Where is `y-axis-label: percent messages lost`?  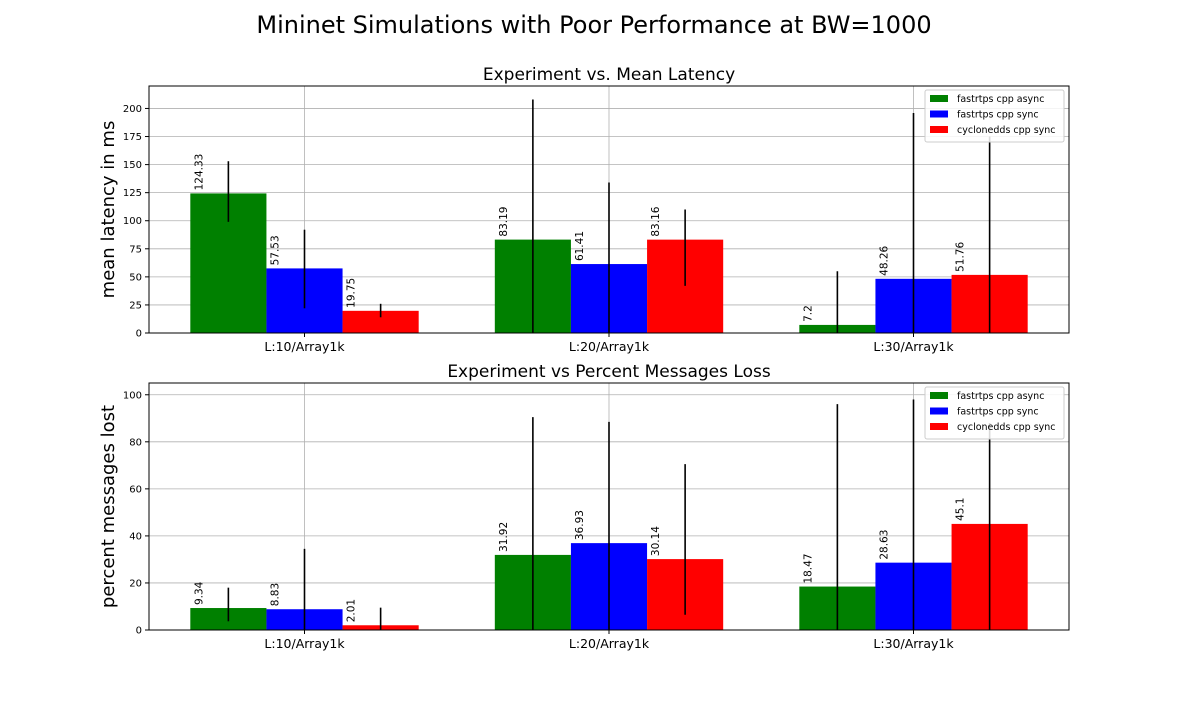
y-axis-label: percent messages lost is located at coordinates (108, 506).